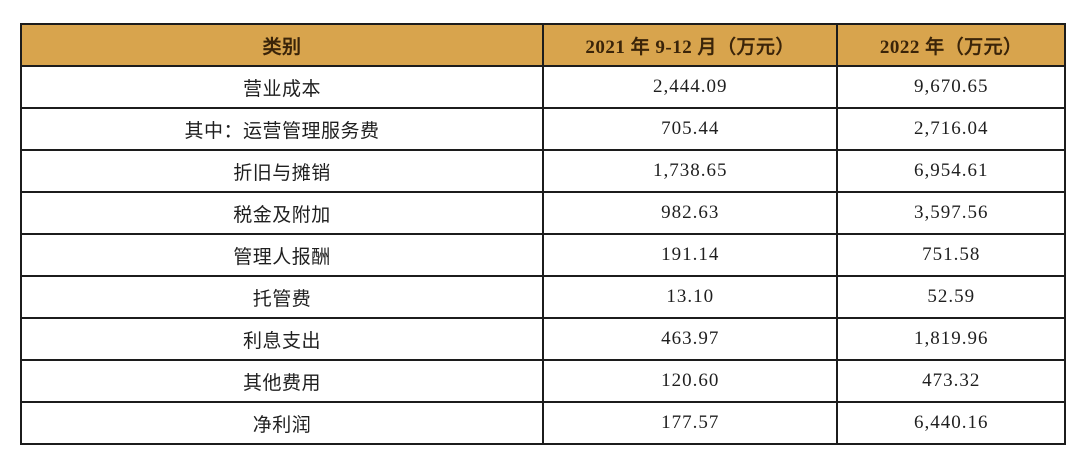  I want to click on row-value-2021: 191.14, so click(690, 255).